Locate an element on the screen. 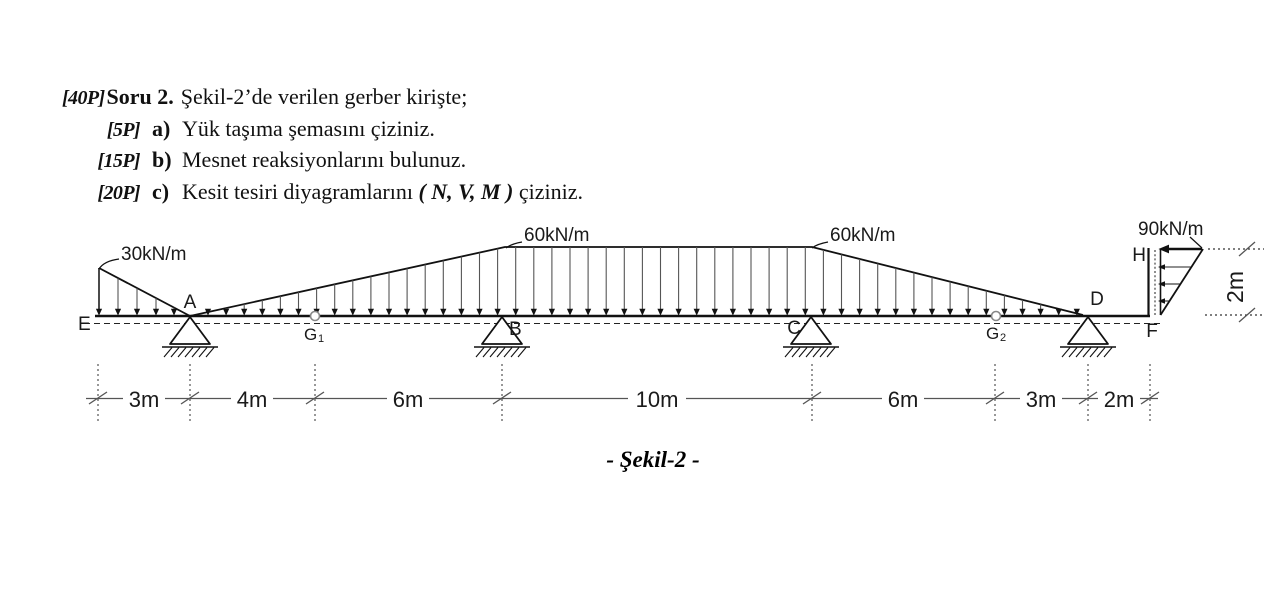 The height and width of the screenshot is (611, 1280). height-dimension-marks is located at coordinates (1234, 282).